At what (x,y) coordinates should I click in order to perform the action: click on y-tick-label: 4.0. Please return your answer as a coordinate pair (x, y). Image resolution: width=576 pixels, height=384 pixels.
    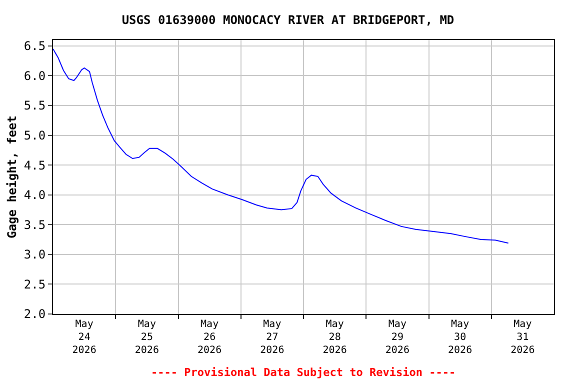
    Looking at the image, I should click on (35, 195).